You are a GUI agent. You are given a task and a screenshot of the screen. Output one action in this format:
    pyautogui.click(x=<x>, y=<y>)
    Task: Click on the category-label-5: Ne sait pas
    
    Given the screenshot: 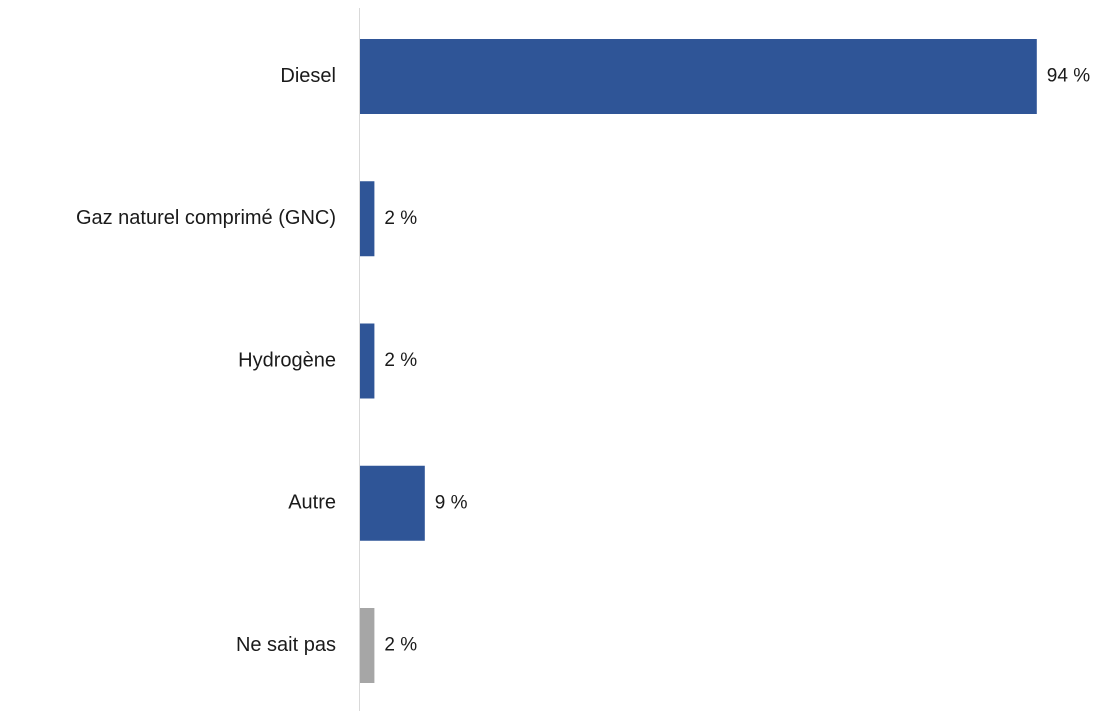 What is the action you would take?
    pyautogui.click(x=286, y=645)
    